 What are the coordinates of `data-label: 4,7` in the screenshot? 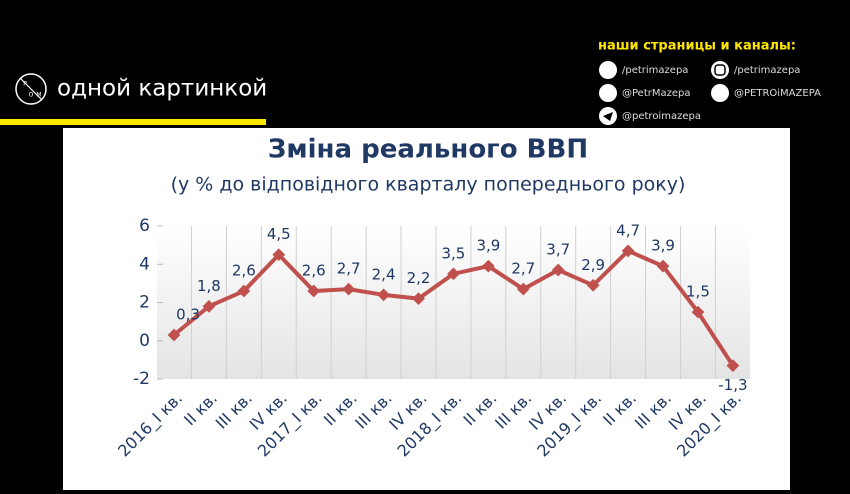 It's located at (628, 230).